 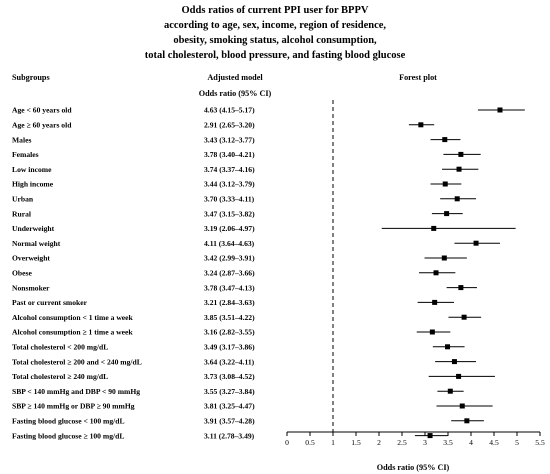 I want to click on forest-plot-header: Forest plot, so click(x=418, y=77).